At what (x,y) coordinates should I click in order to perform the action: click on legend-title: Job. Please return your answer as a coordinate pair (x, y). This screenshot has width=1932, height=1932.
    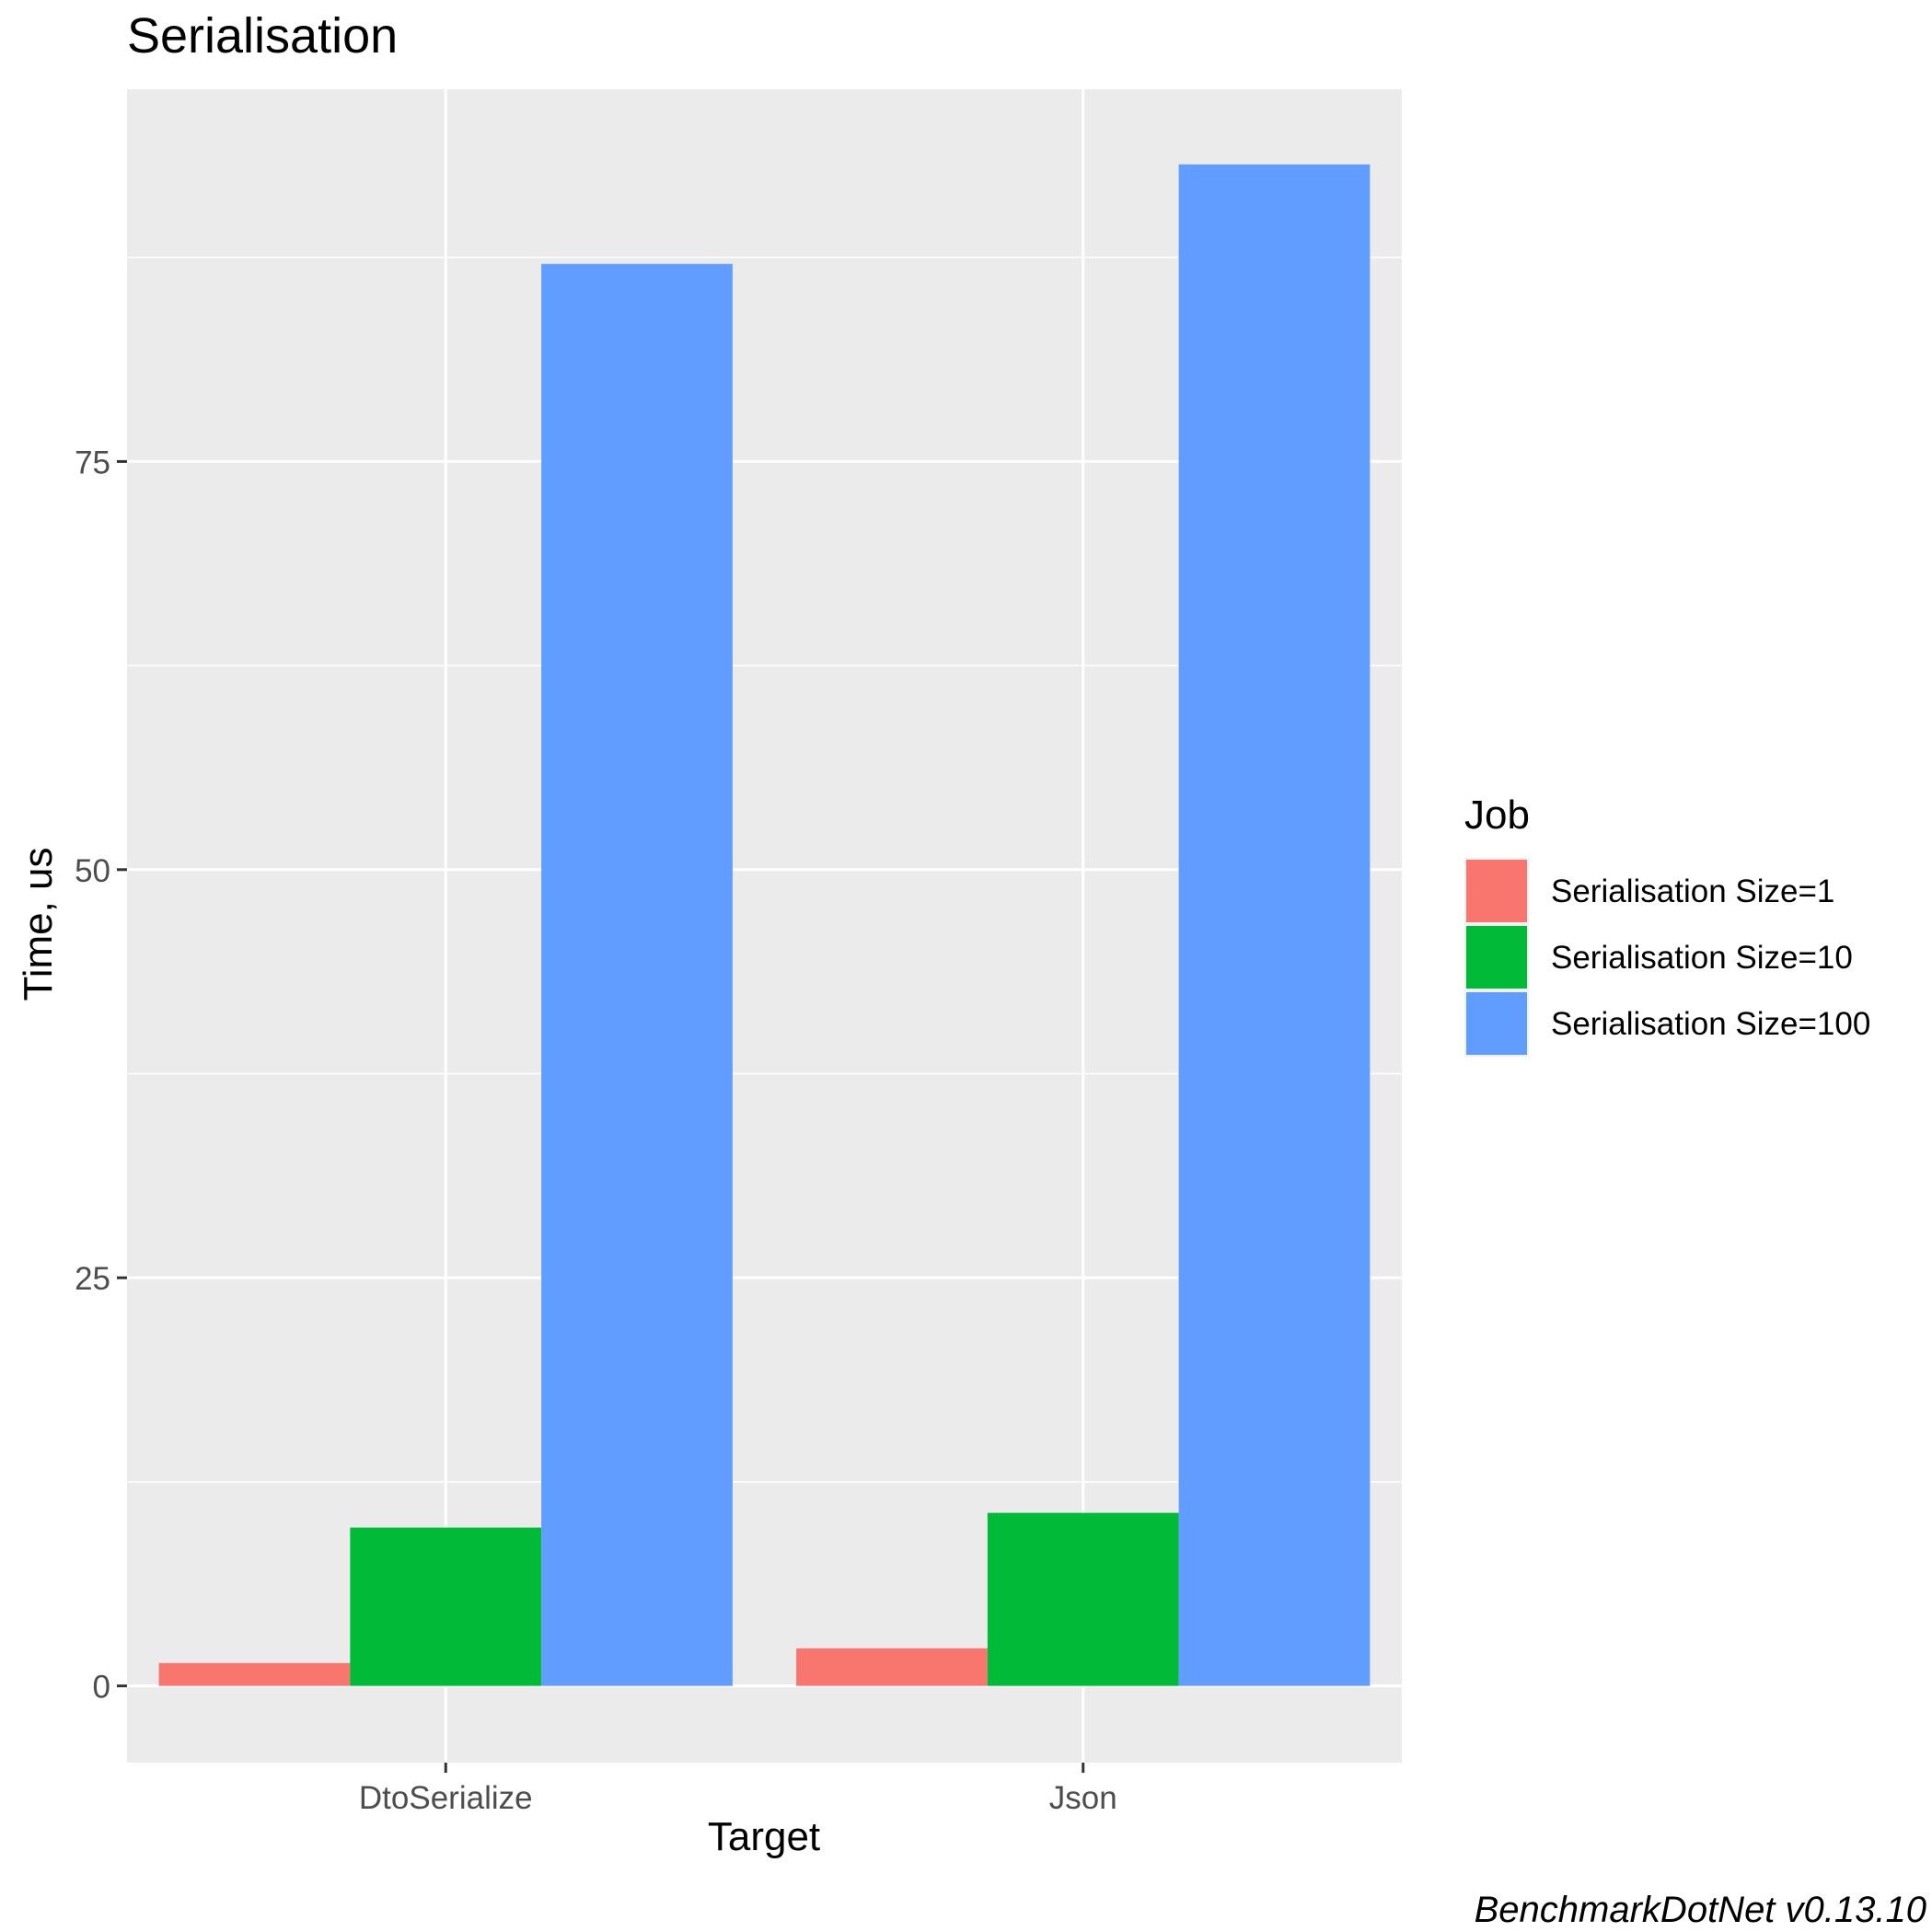
    Looking at the image, I should click on (1497, 815).